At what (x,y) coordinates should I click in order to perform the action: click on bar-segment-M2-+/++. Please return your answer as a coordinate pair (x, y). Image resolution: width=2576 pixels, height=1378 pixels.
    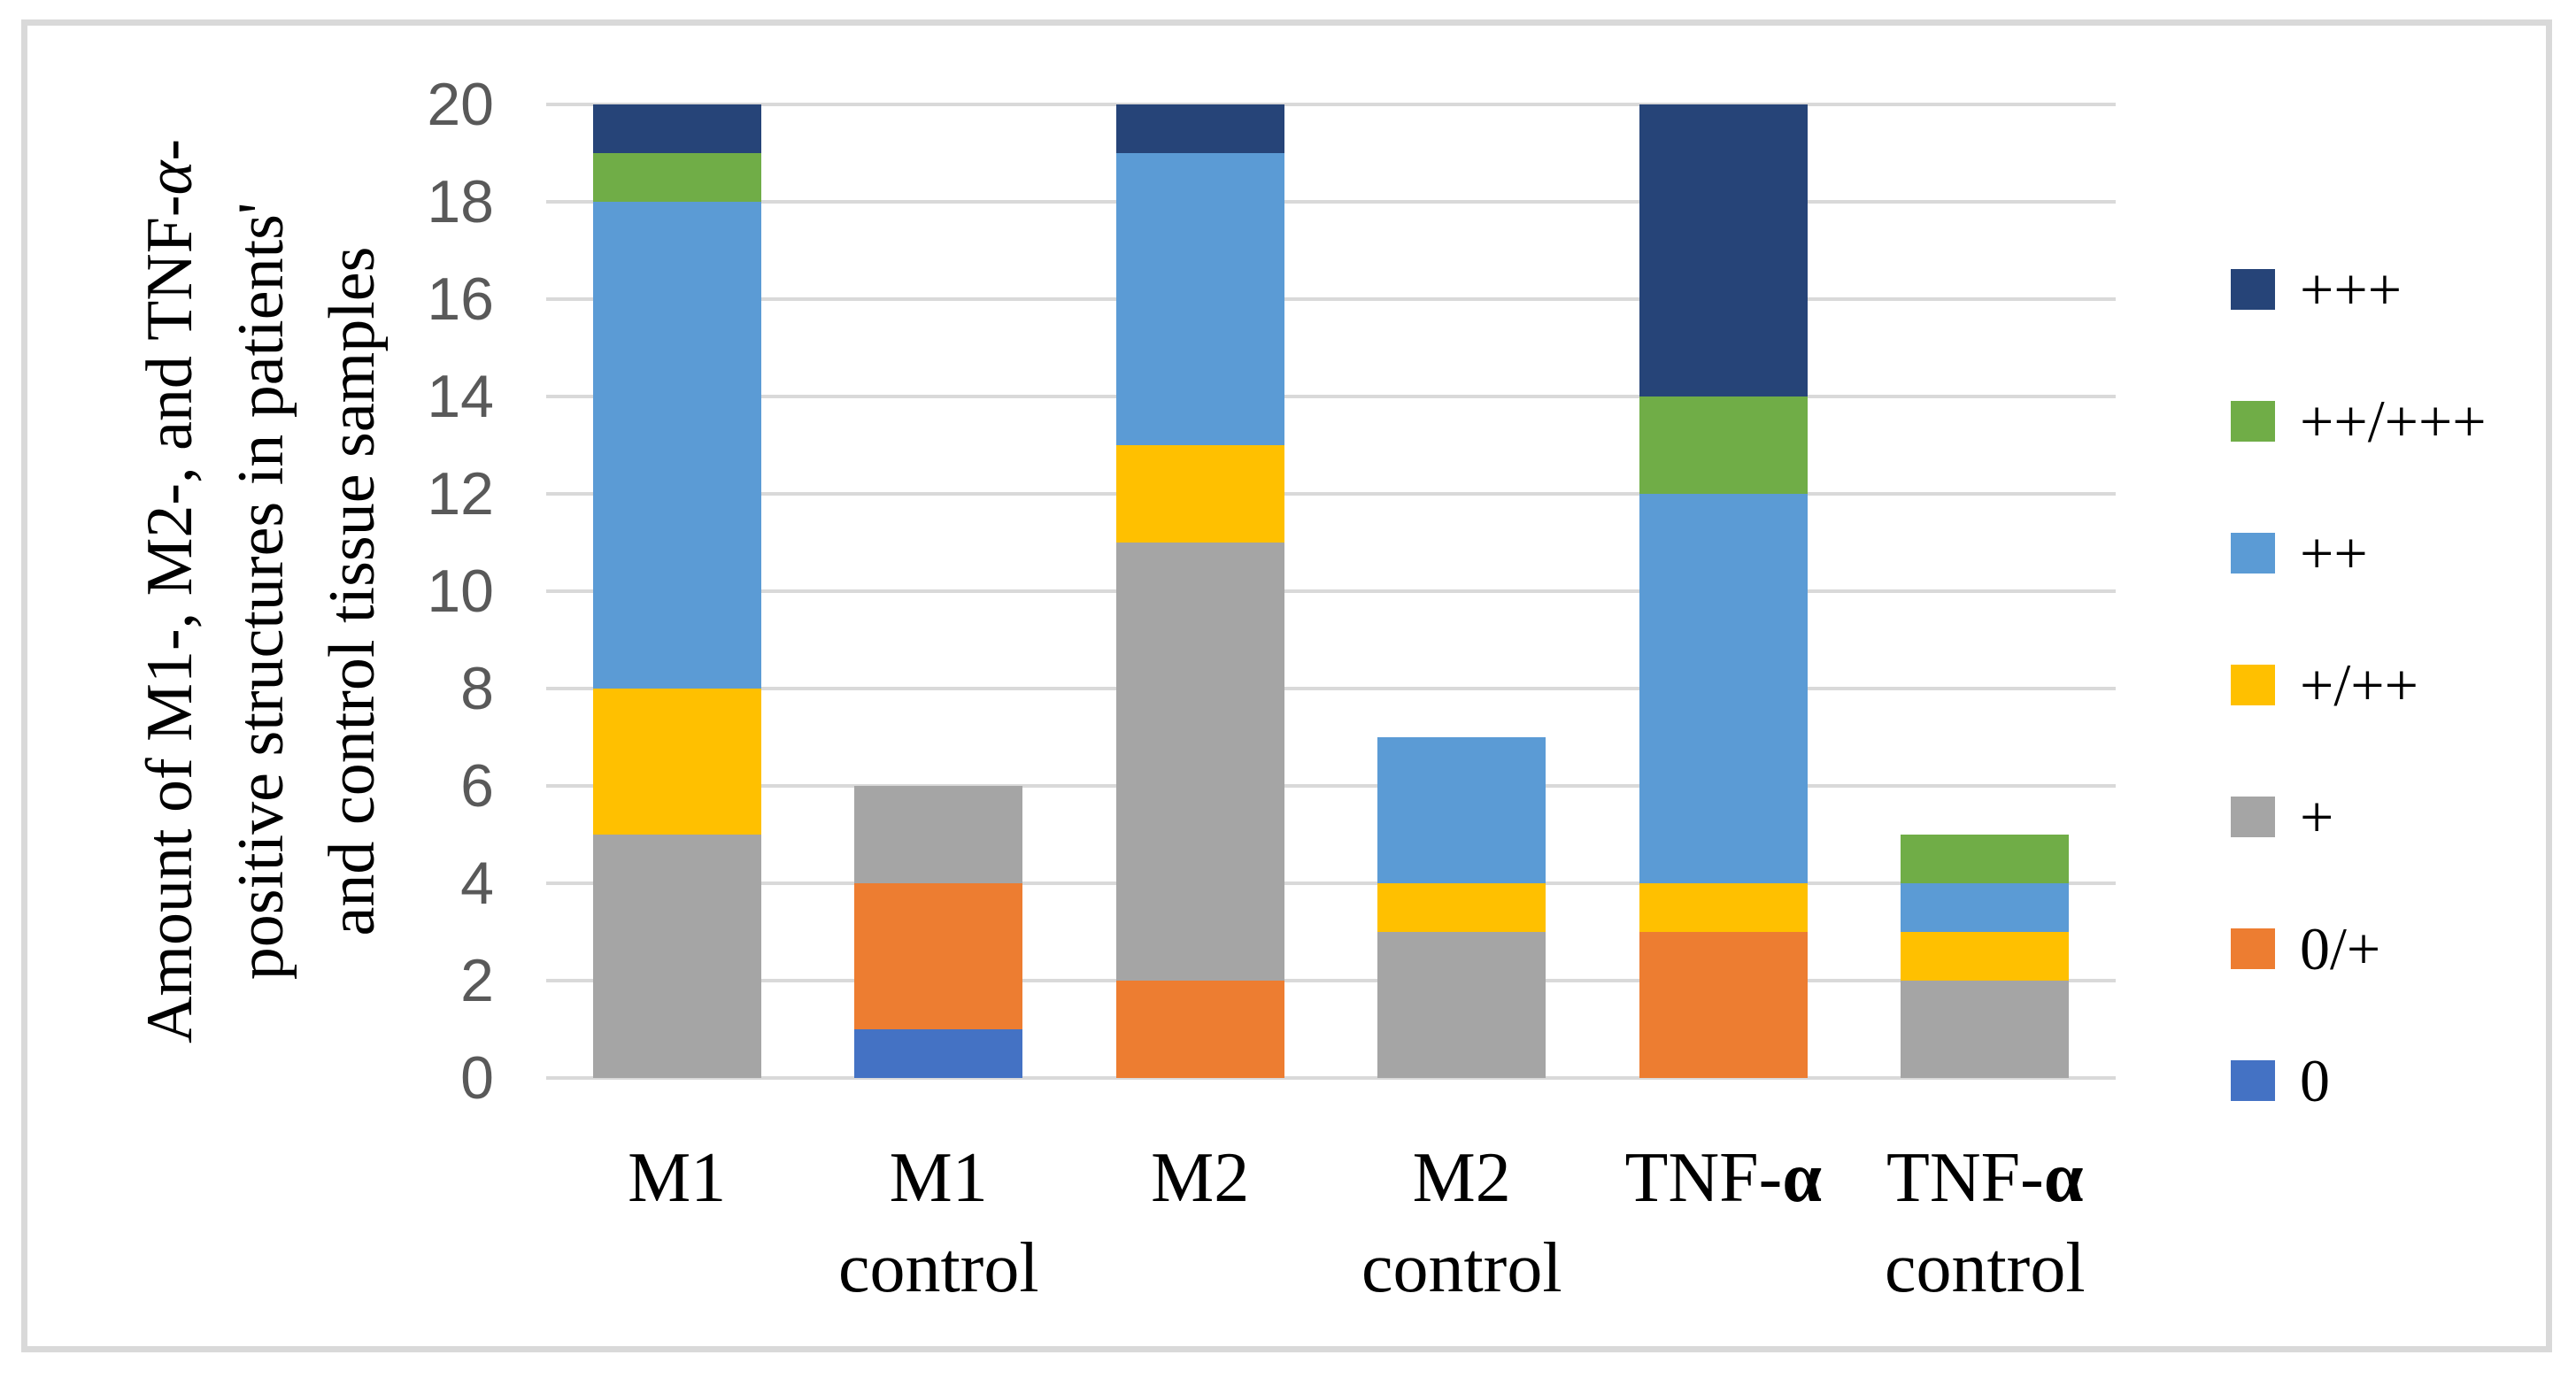
    Looking at the image, I should click on (1199, 494).